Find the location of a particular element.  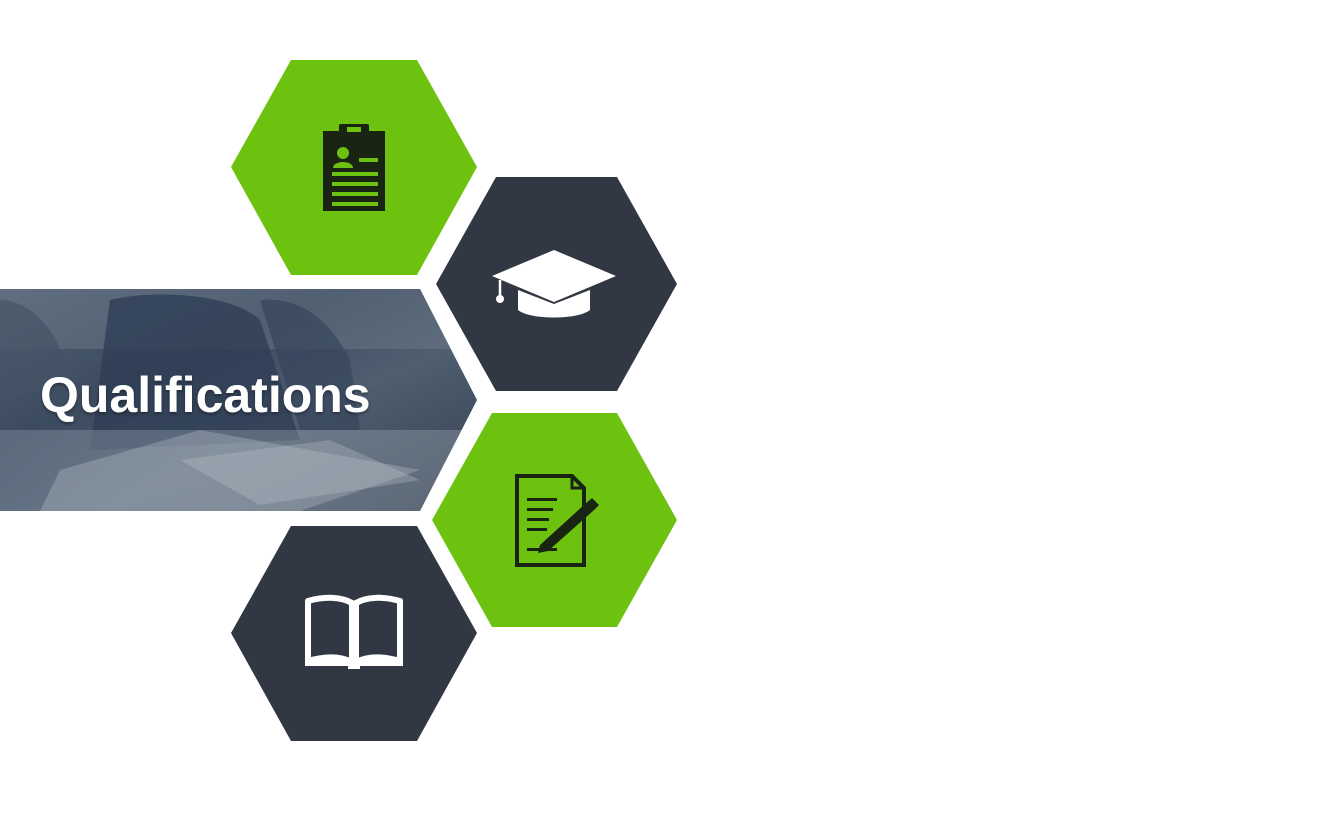

document-pen-icon is located at coordinates (557, 520).